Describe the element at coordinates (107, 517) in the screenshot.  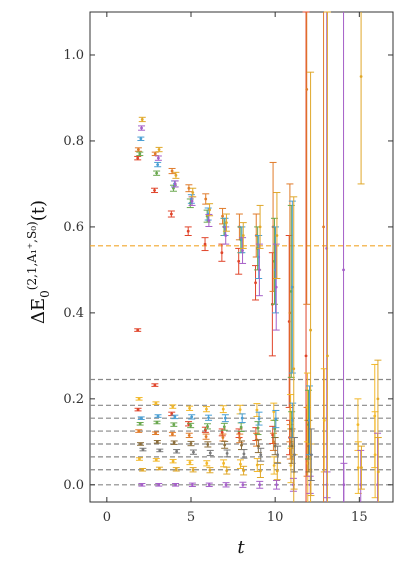
I see `x-tick-label: 0` at that location.